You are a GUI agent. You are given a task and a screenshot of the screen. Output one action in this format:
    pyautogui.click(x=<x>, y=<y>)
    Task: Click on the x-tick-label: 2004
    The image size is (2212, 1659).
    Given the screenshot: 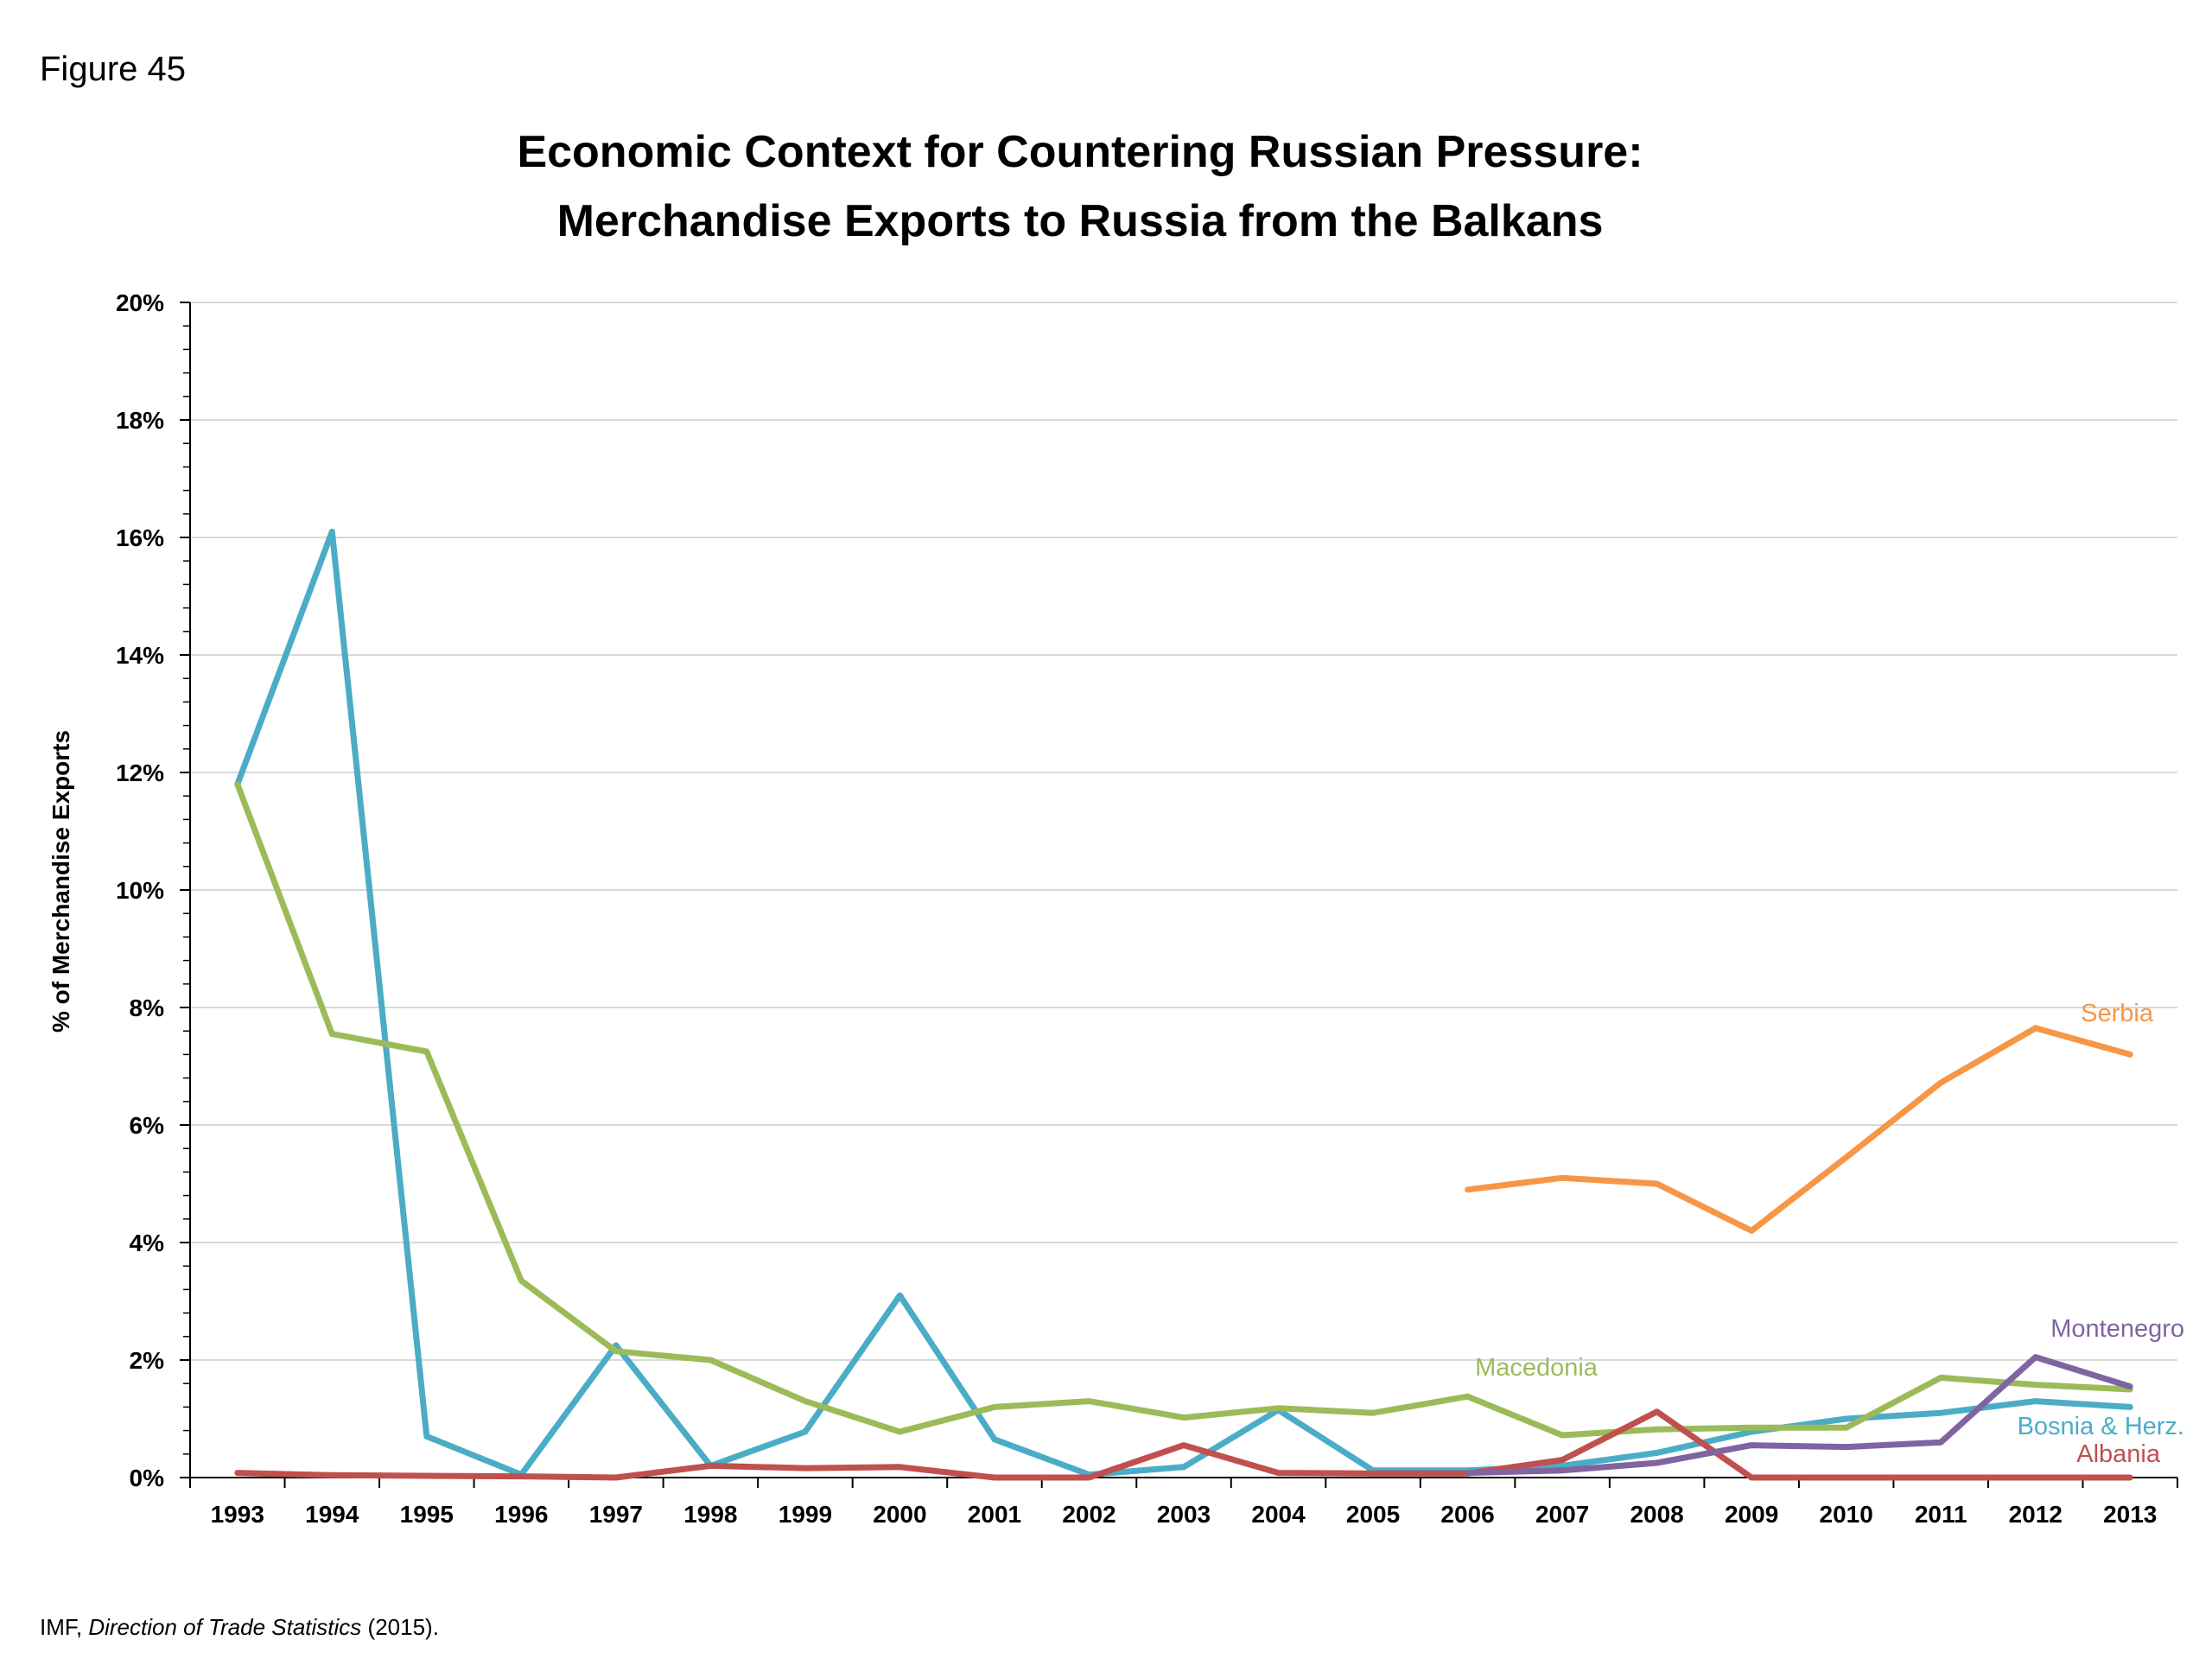 What is the action you would take?
    pyautogui.click(x=1278, y=1514)
    